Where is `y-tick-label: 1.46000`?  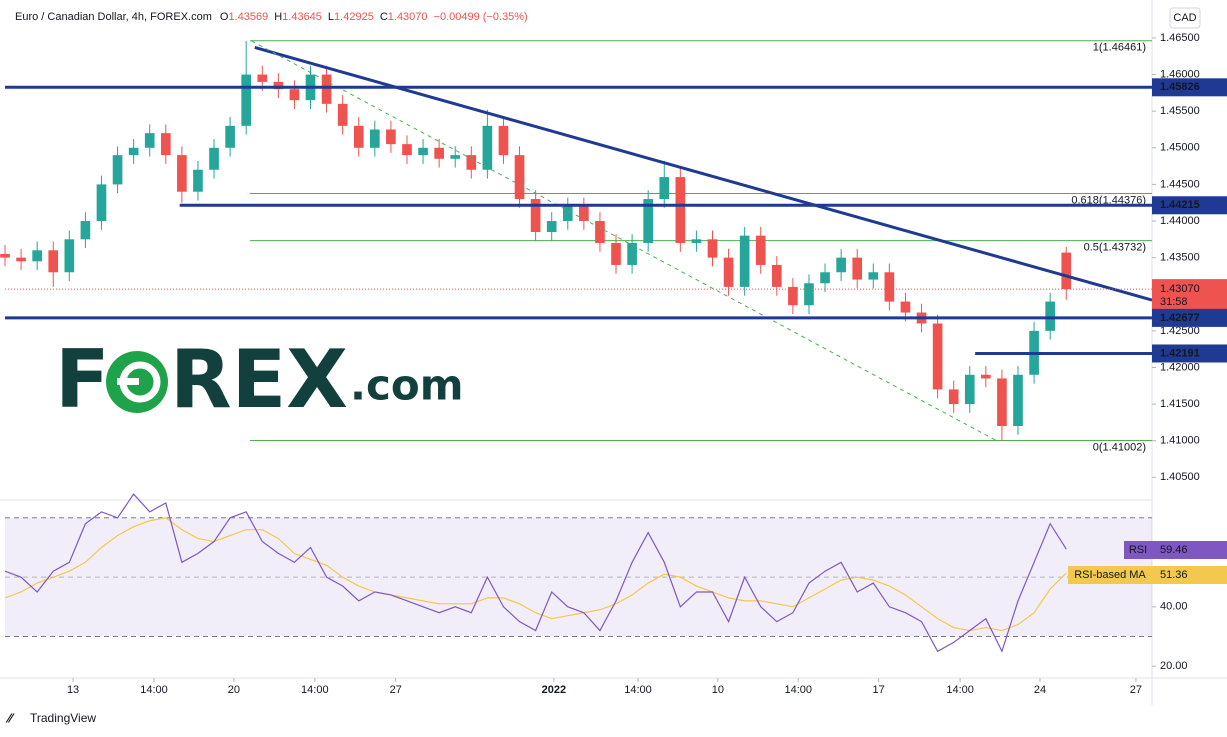 y-tick-label: 1.46000 is located at coordinates (1180, 74).